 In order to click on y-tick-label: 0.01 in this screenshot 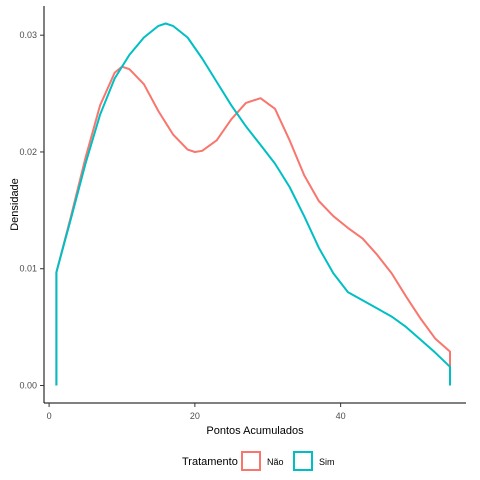, I will do `click(28, 269)`.